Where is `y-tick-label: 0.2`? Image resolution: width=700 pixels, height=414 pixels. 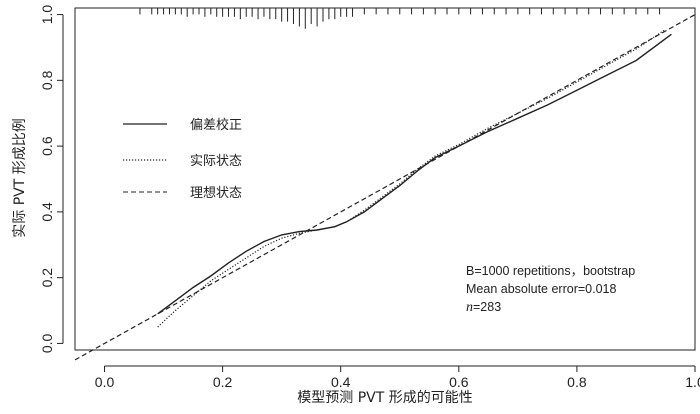
y-tick-label: 0.2 is located at coordinates (47, 278).